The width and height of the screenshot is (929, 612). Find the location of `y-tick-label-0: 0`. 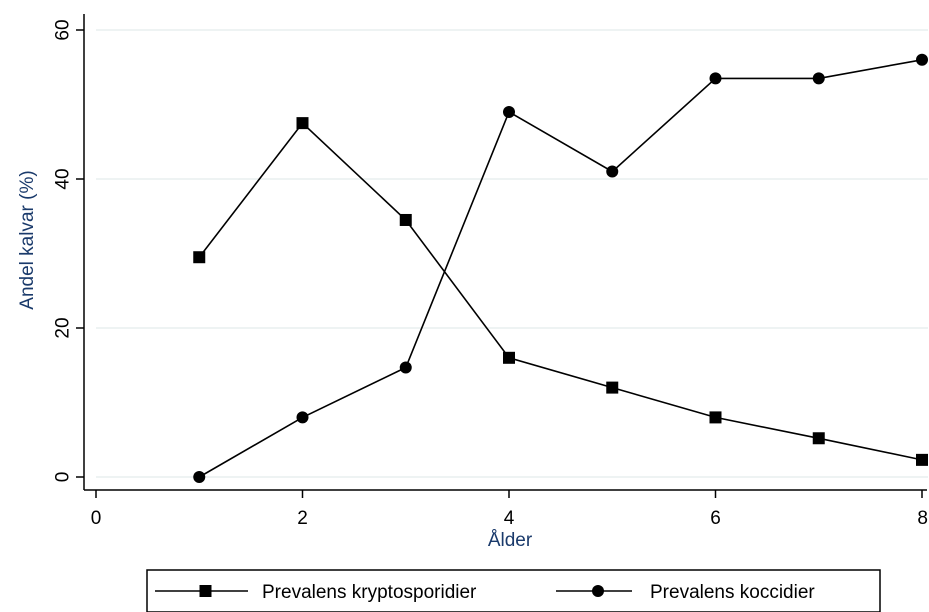

y-tick-label-0: 0 is located at coordinates (63, 477).